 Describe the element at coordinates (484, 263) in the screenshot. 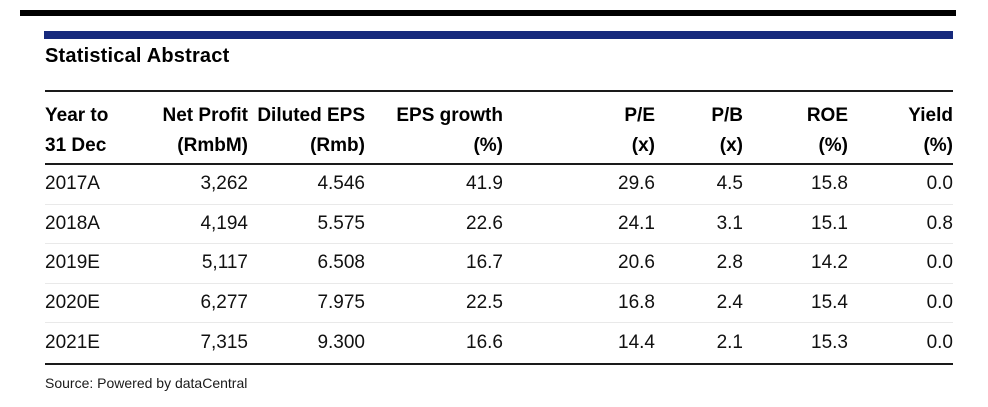

I see `cell-eps-growth: 16.7` at that location.